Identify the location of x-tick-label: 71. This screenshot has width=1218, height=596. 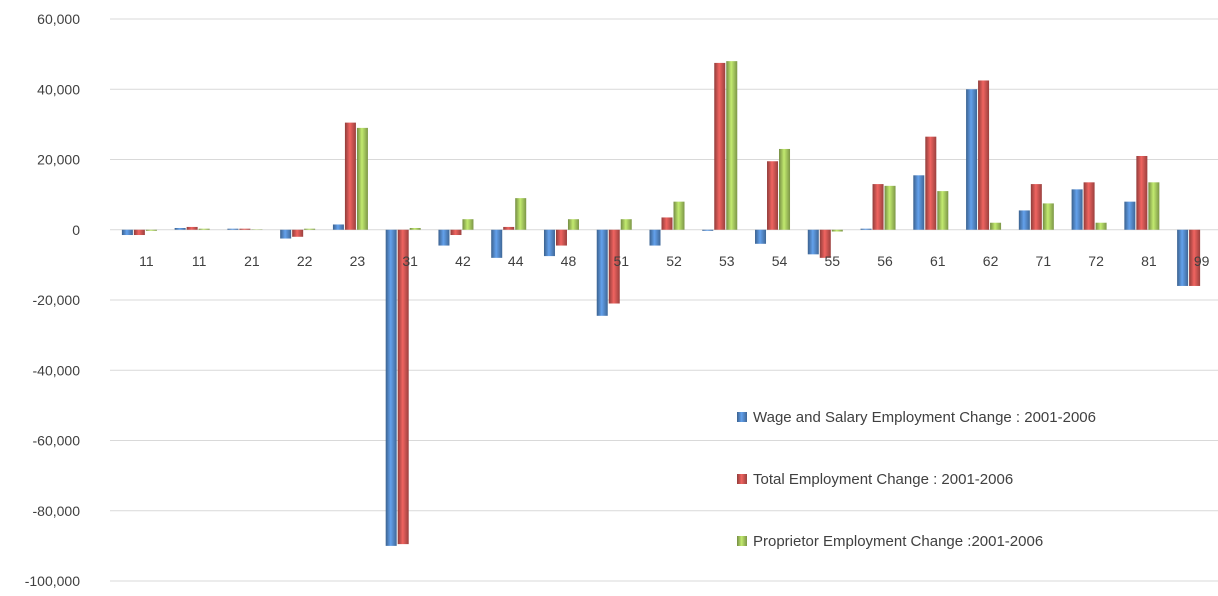
(1044, 261).